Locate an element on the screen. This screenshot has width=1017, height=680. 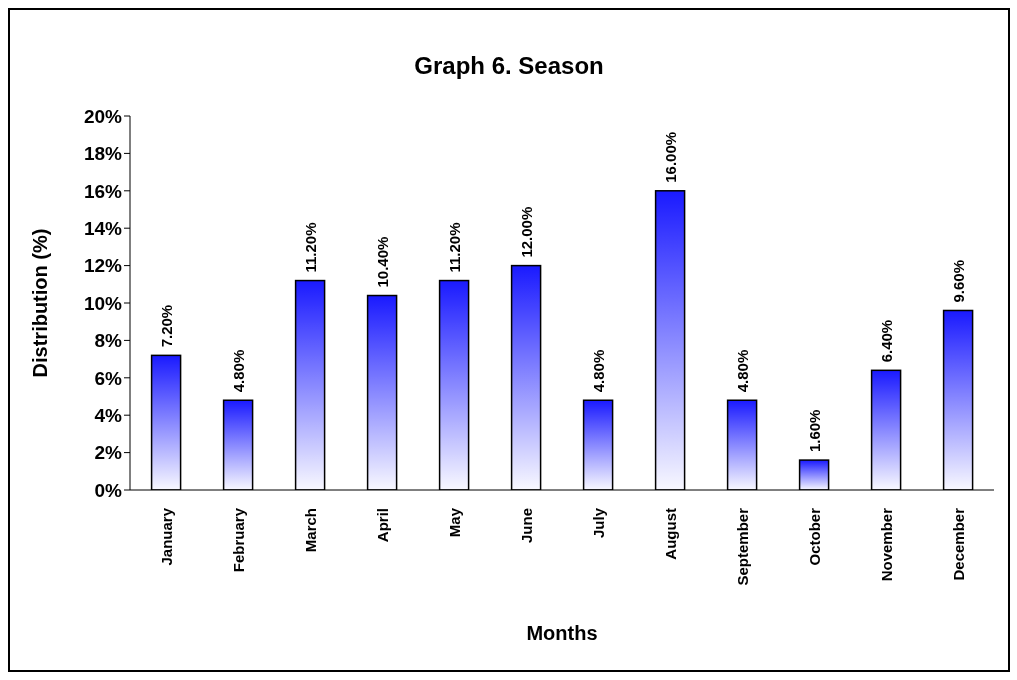
data-label: 1.60% is located at coordinates (814, 431).